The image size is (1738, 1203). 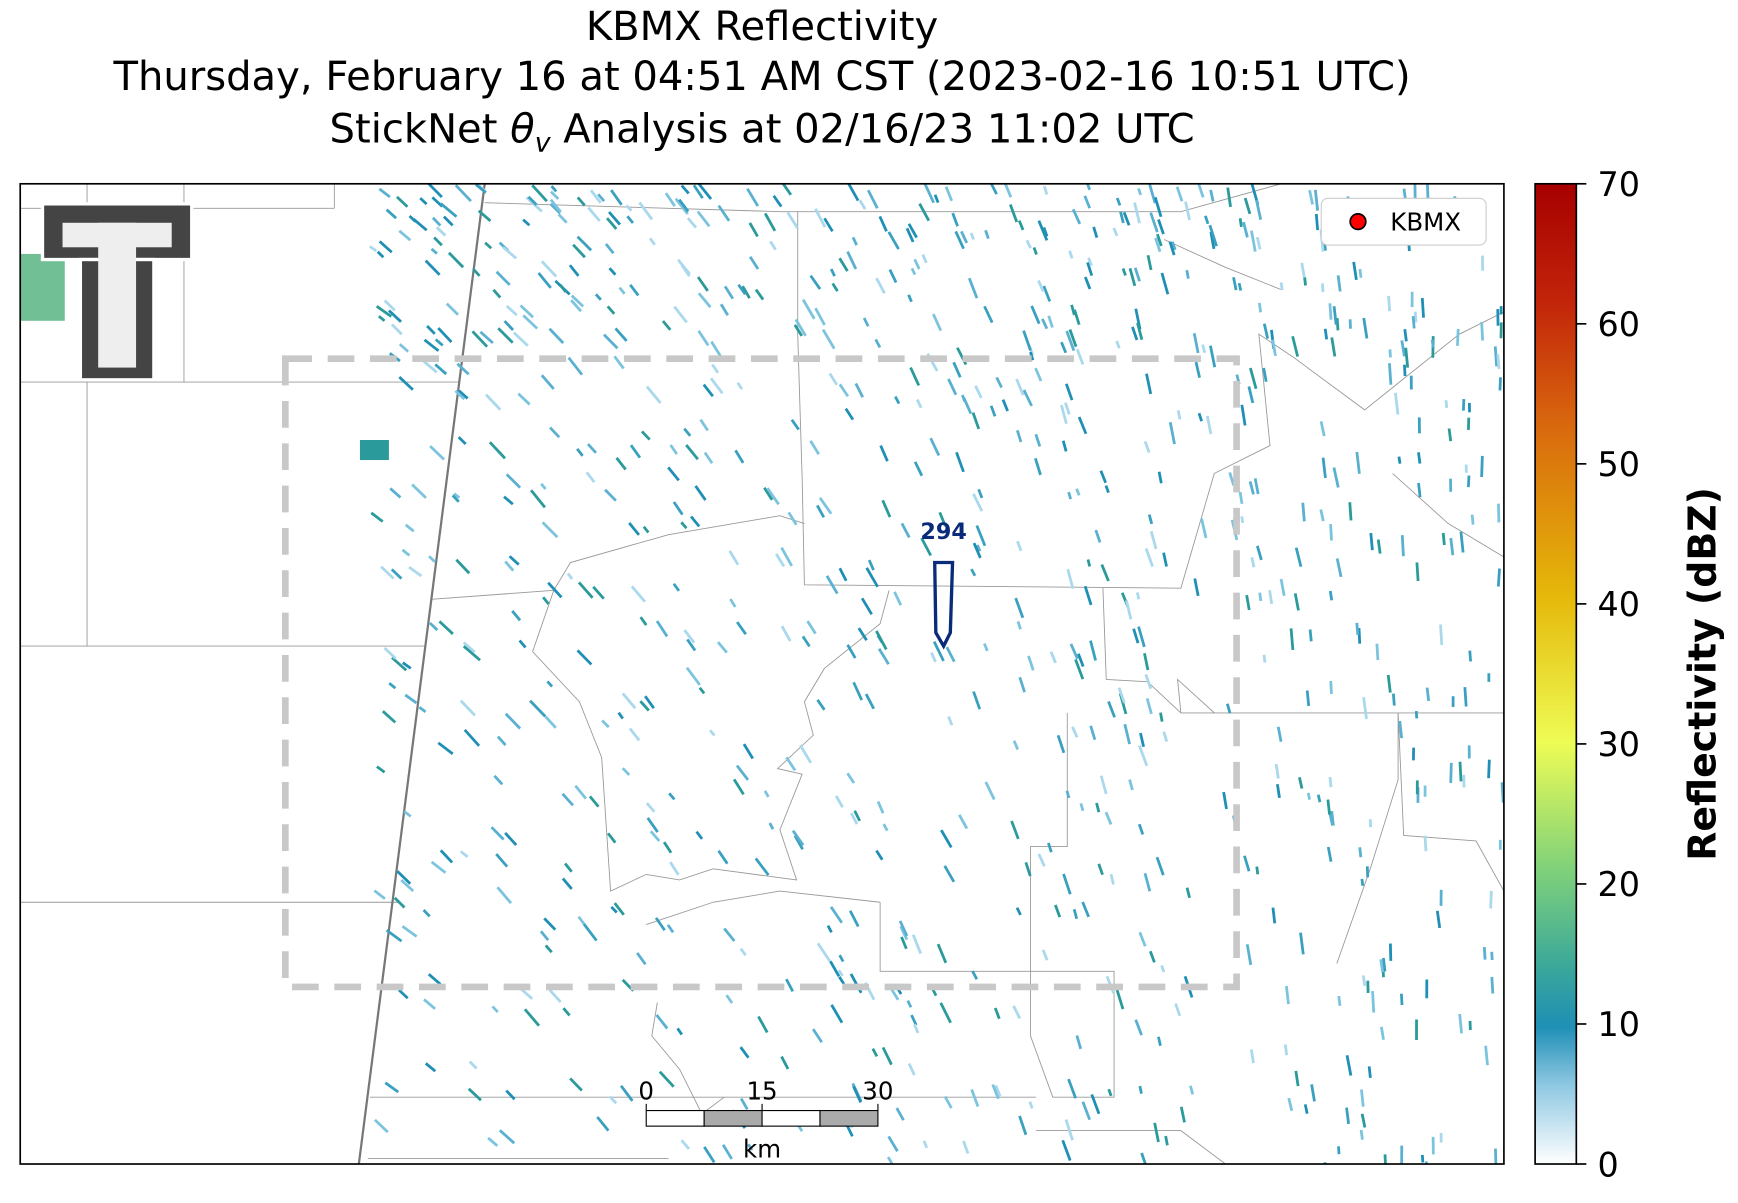 What do you see at coordinates (943, 532) in the screenshot?
I see `contour-label: 294` at bounding box center [943, 532].